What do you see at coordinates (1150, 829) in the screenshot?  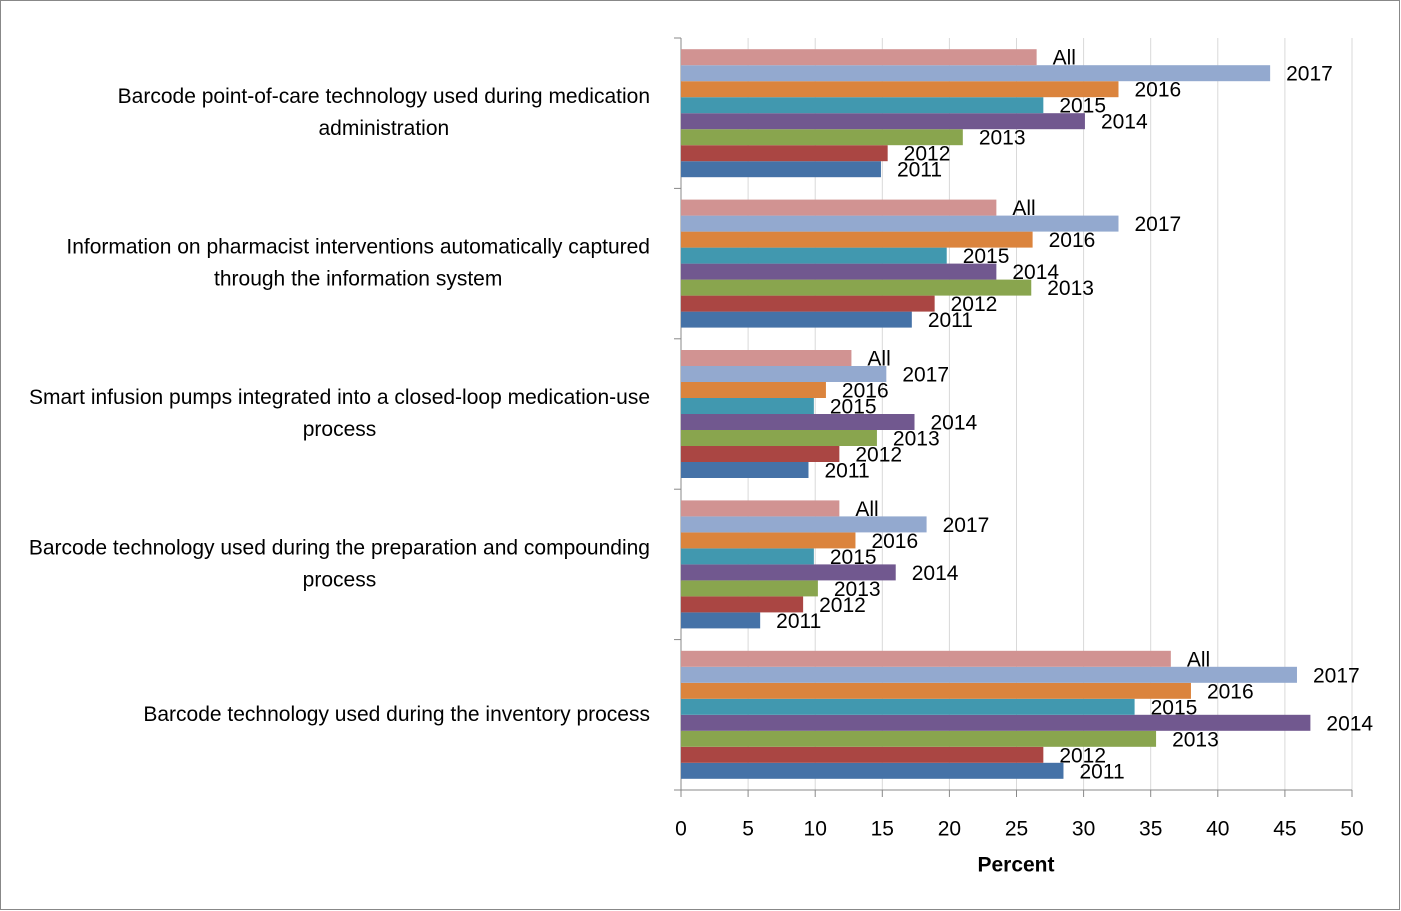 I see `x-tick-label: 35` at bounding box center [1150, 829].